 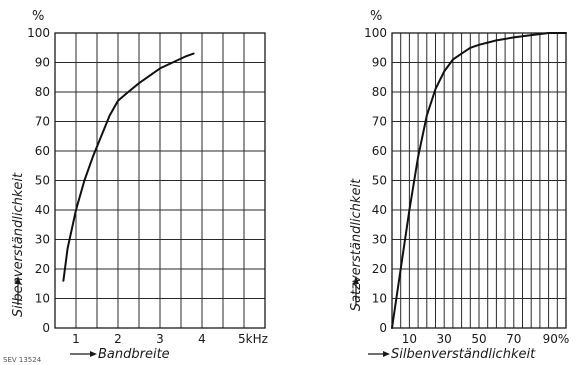 What do you see at coordinates (513, 339) in the screenshot?
I see `x-tick-label: 70` at bounding box center [513, 339].